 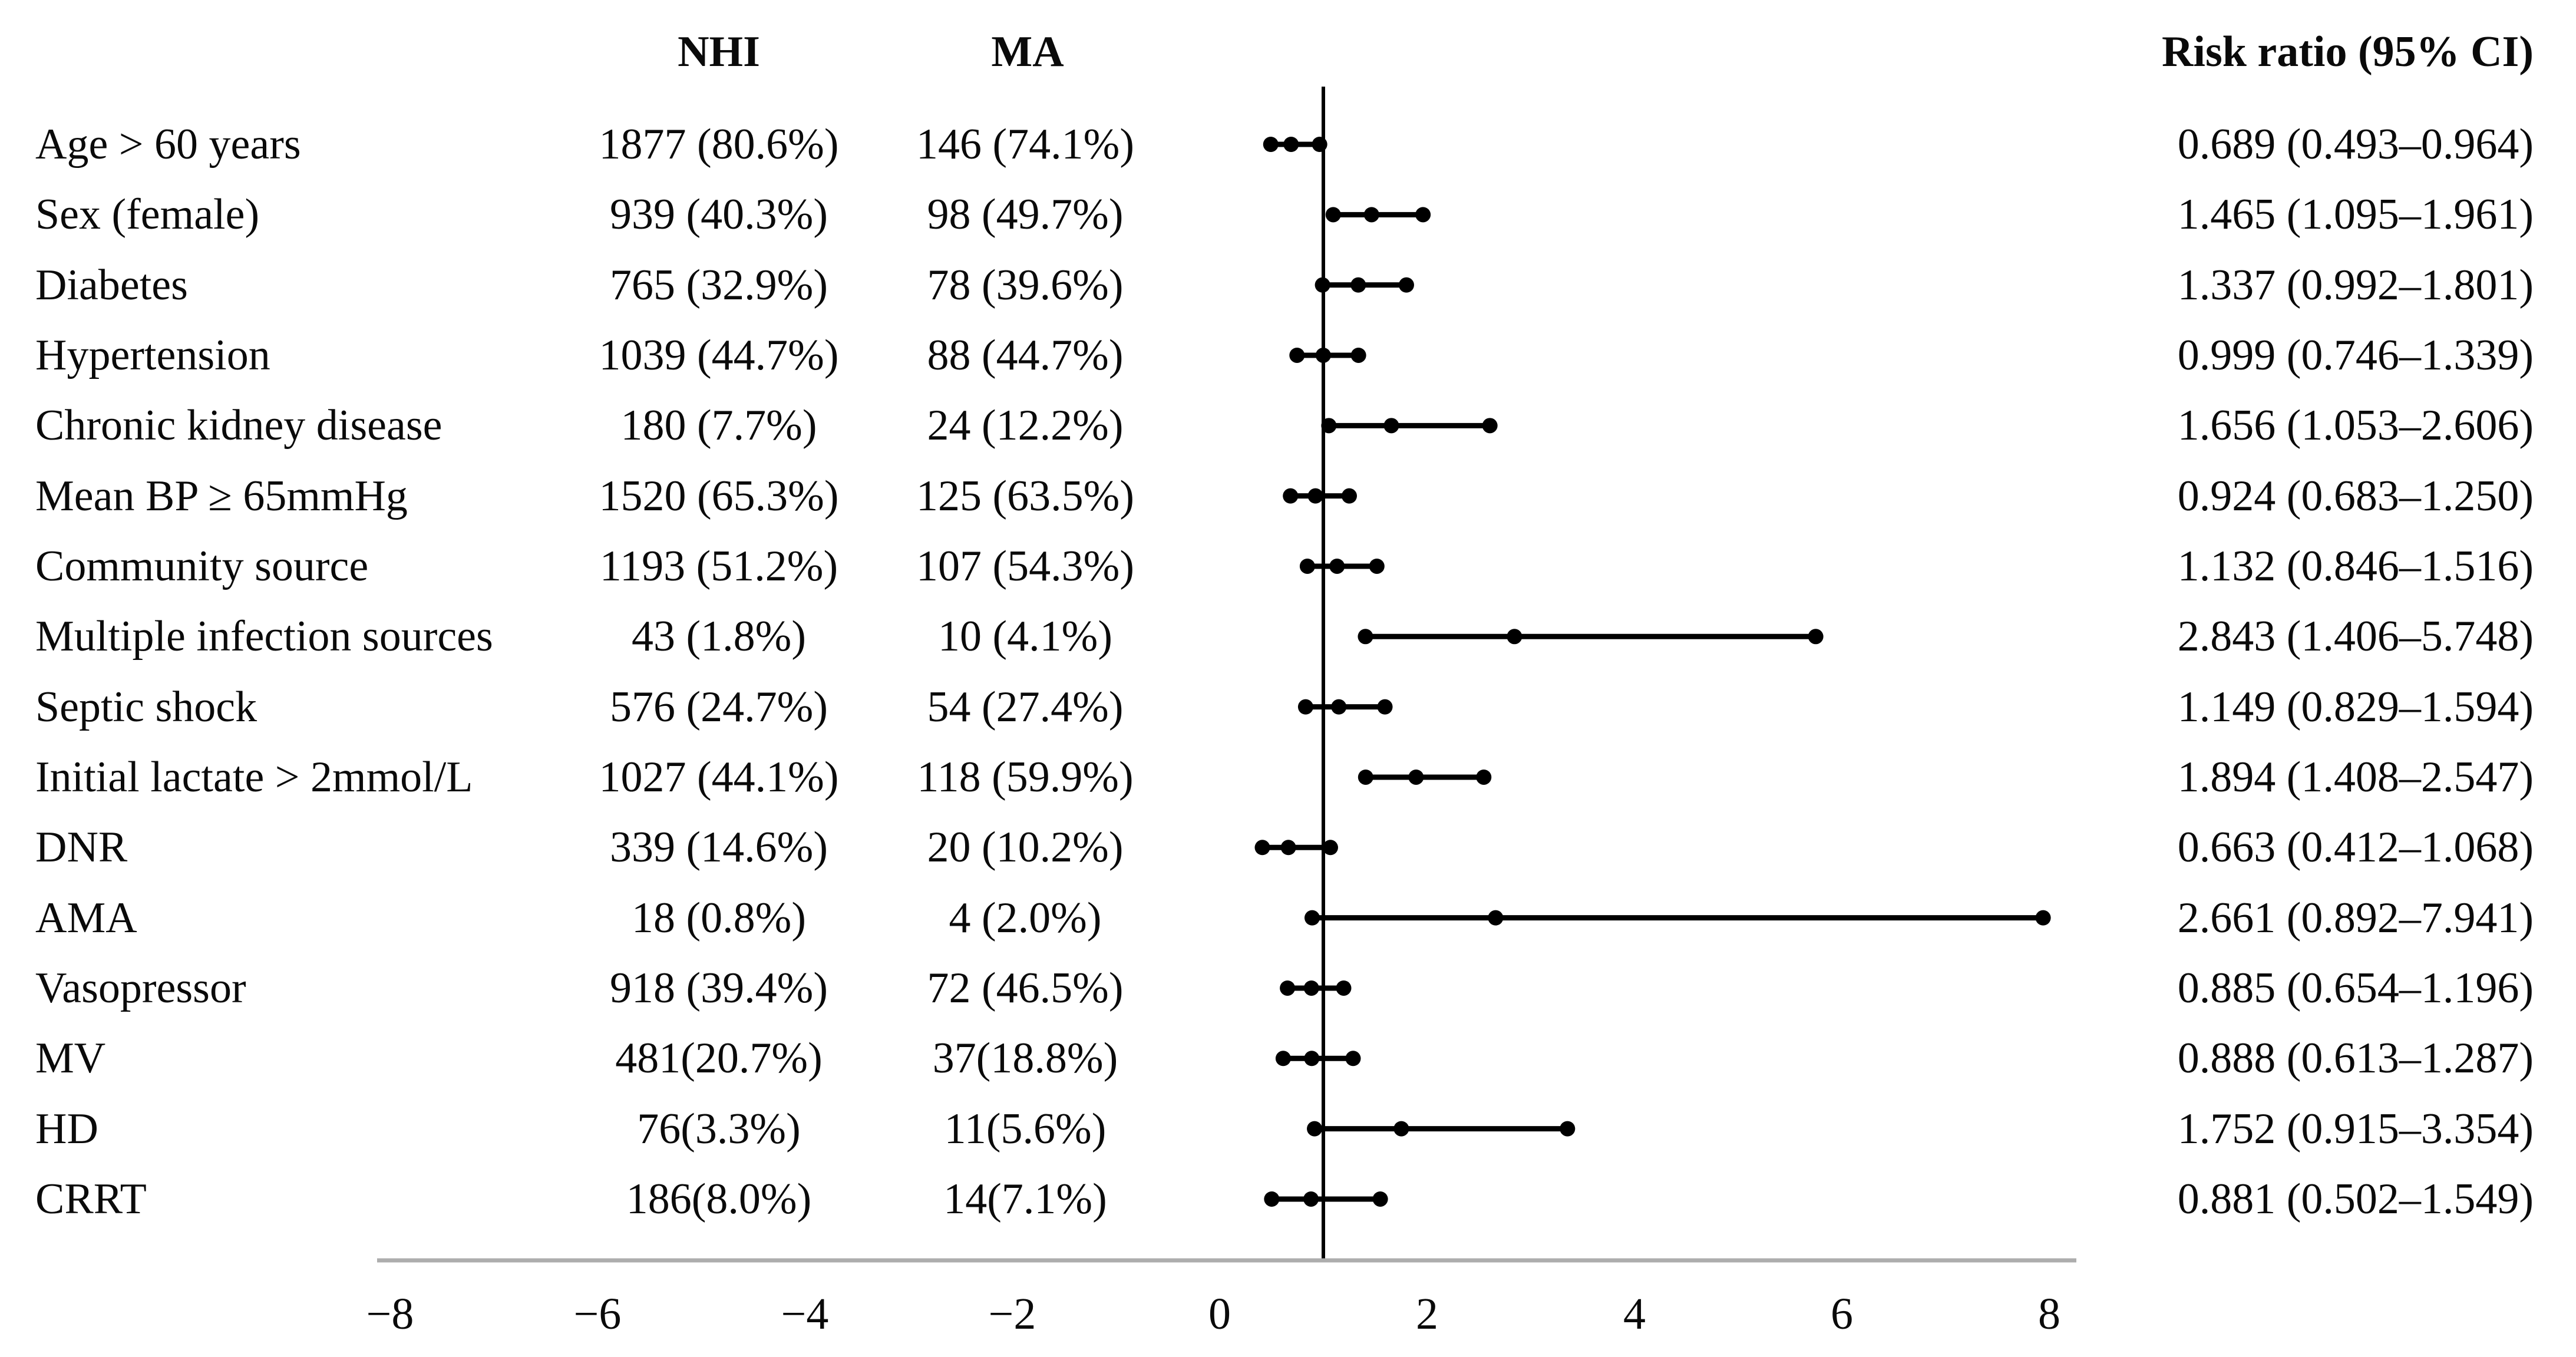 I want to click on column-header-nhi: NHI, so click(x=719, y=52).